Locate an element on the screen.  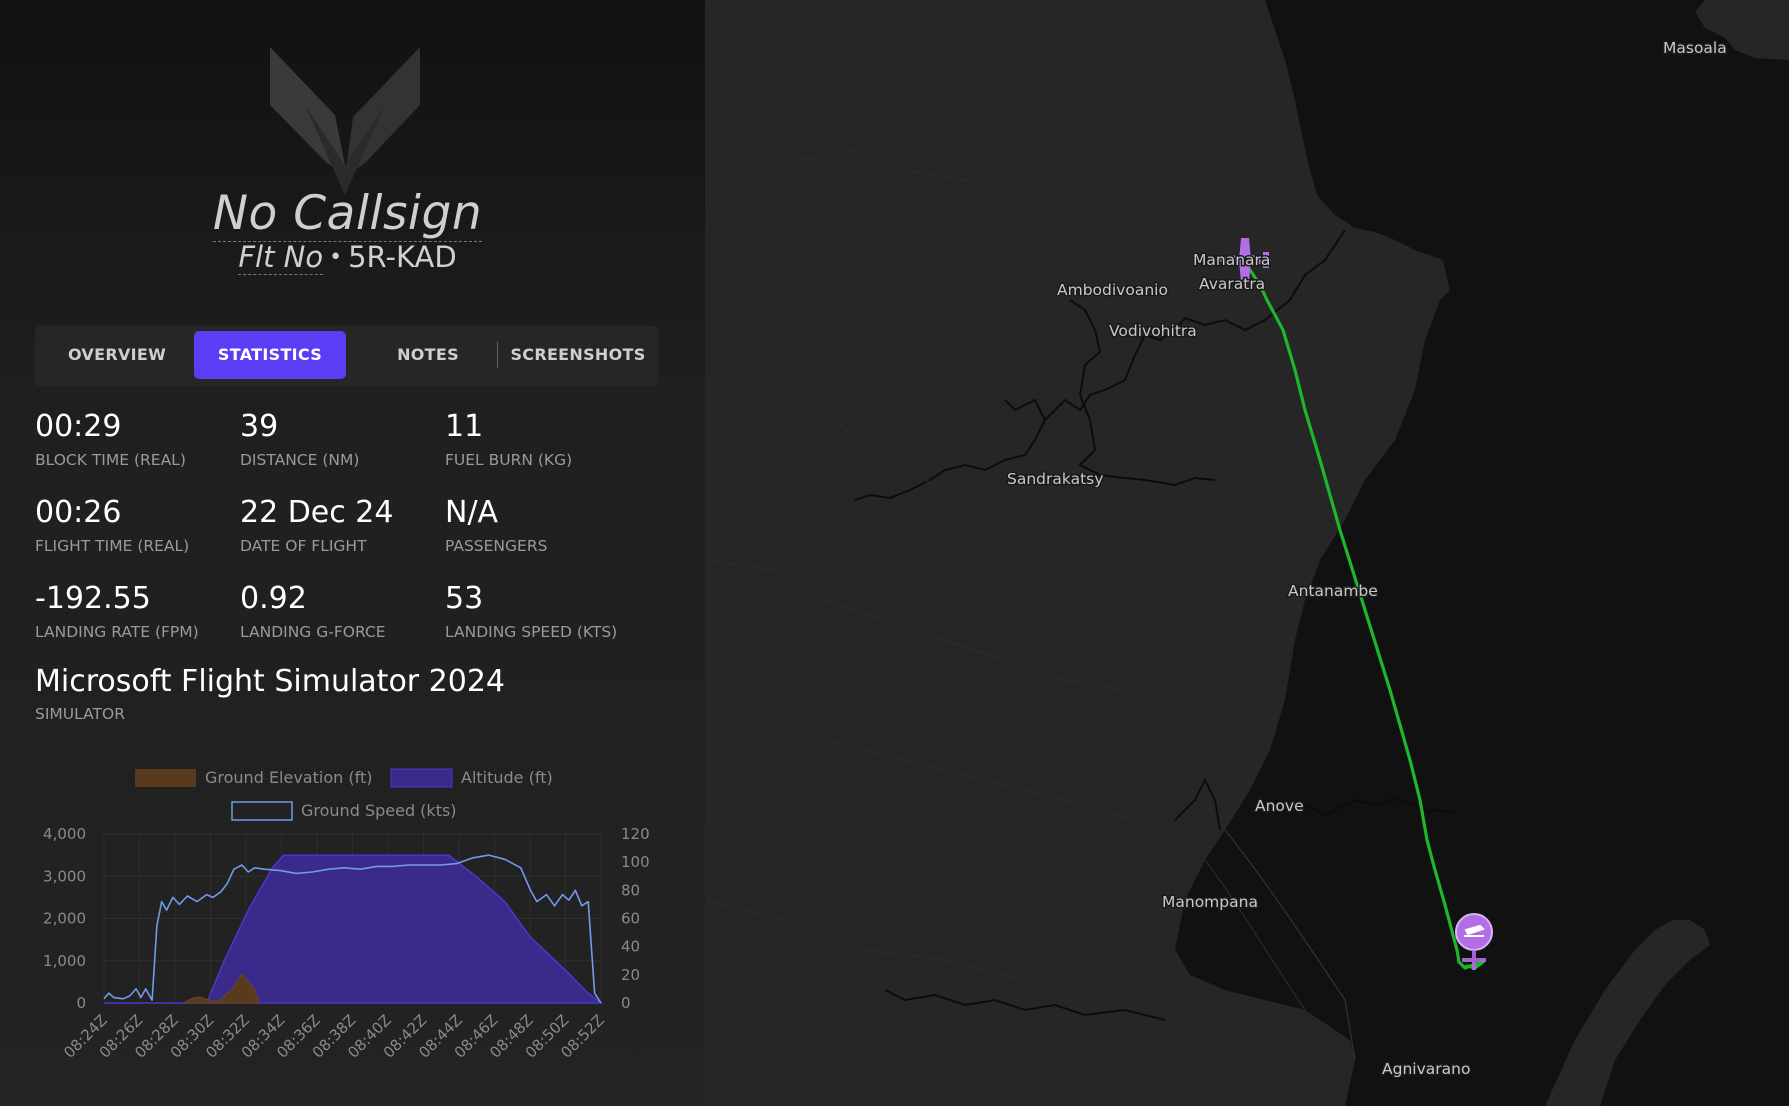
tab-statistics: STATISTICS is located at coordinates (270, 355).